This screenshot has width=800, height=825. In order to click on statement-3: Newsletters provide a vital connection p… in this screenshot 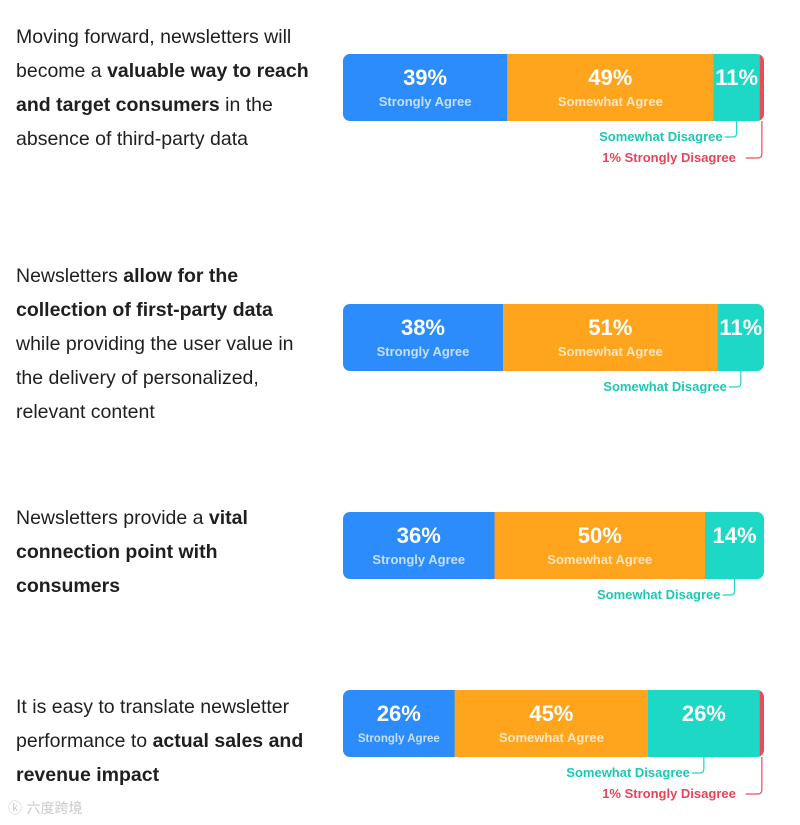, I will do `click(166, 552)`.